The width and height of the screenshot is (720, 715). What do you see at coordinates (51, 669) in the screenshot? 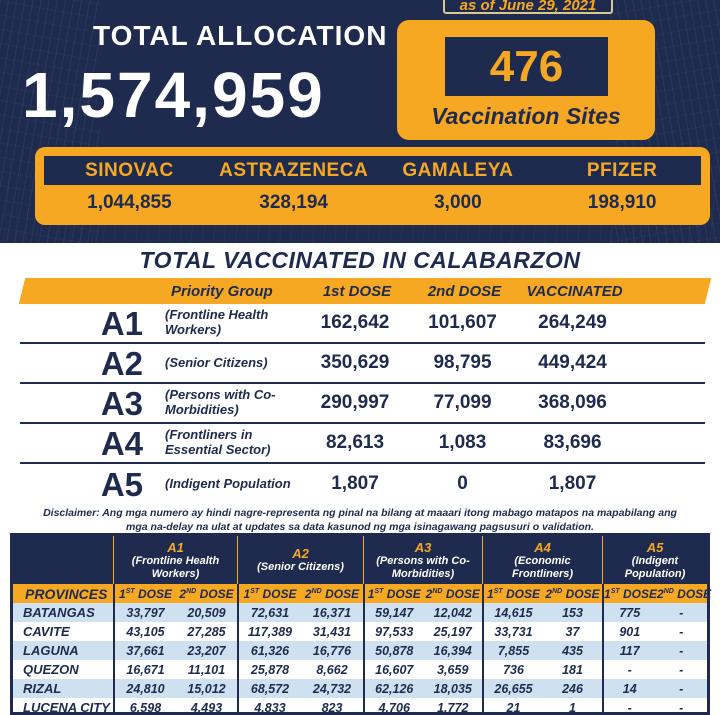
I see `province-name: QUEZON` at bounding box center [51, 669].